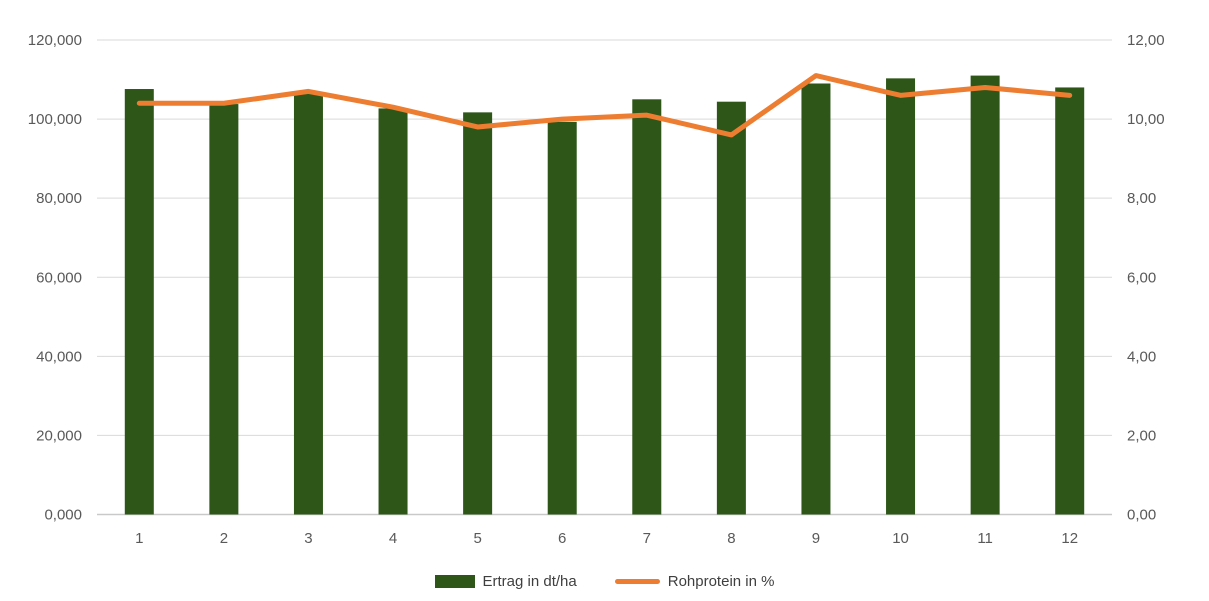 The width and height of the screenshot is (1209, 601). What do you see at coordinates (1141, 435) in the screenshot?
I see `right-axis-tick-label: 2,00` at bounding box center [1141, 435].